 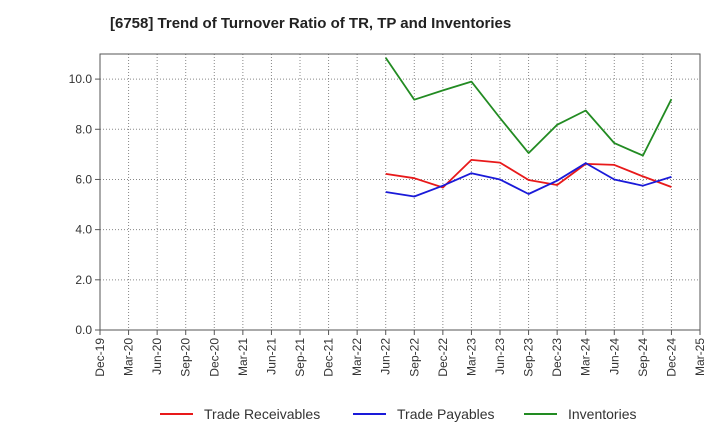 What do you see at coordinates (471, 357) in the screenshot?
I see `x-tick-label: Mar-23` at bounding box center [471, 357].